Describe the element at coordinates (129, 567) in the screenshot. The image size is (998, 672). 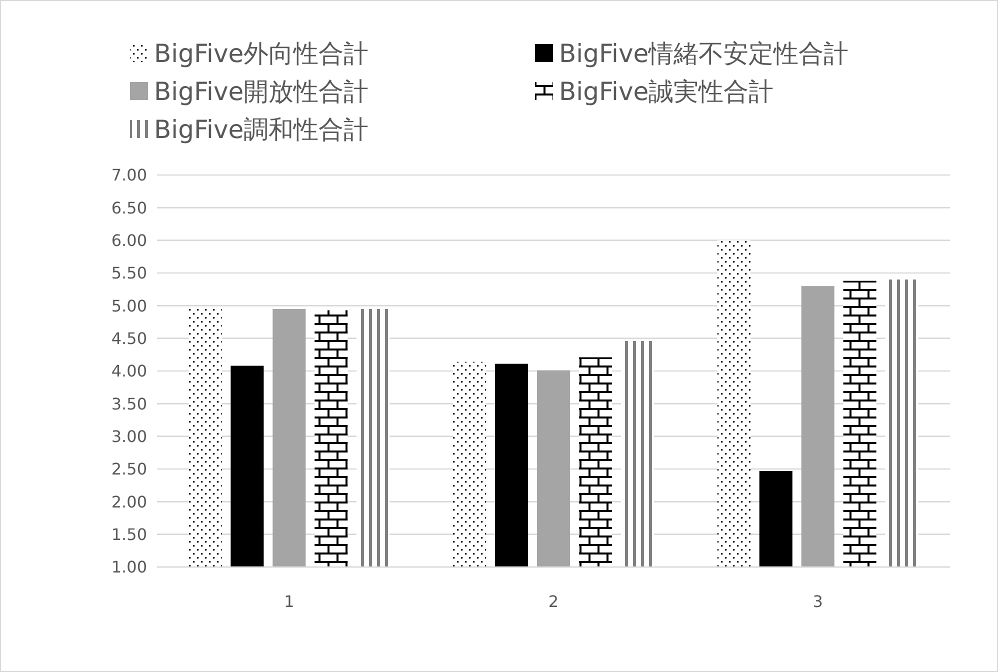
I see `y-tick-label: 1.00` at that location.